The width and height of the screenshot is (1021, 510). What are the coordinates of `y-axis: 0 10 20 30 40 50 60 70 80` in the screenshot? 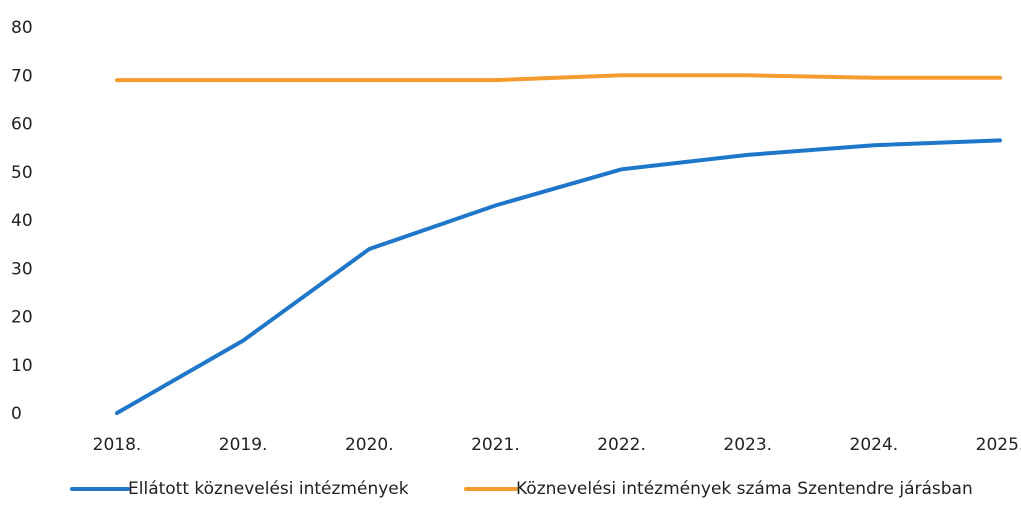 It's located at (22, 221).